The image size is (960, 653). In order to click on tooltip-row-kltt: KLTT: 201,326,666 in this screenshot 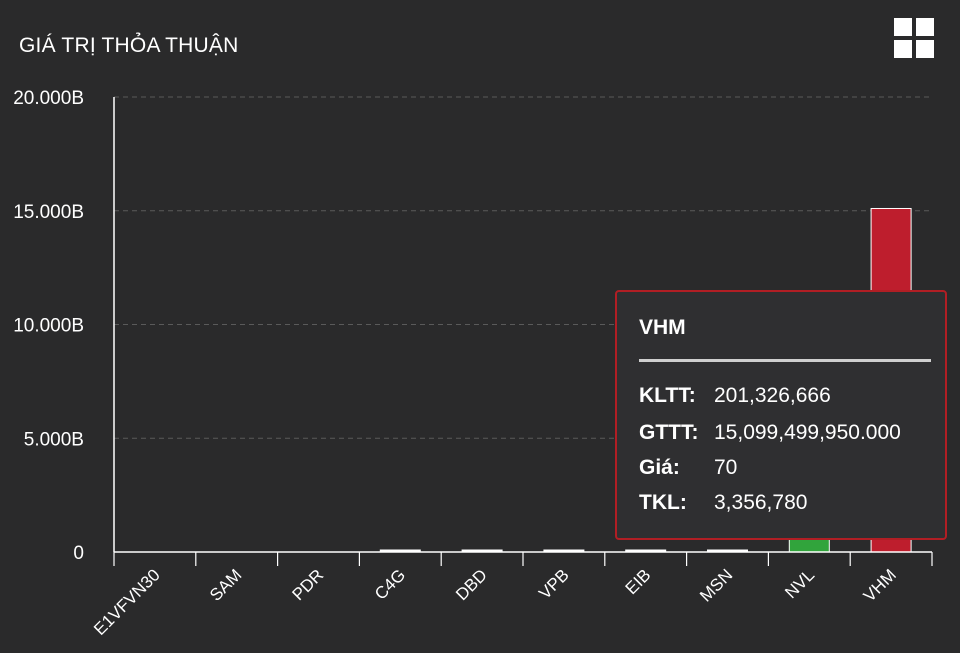, I will do `click(735, 396)`.